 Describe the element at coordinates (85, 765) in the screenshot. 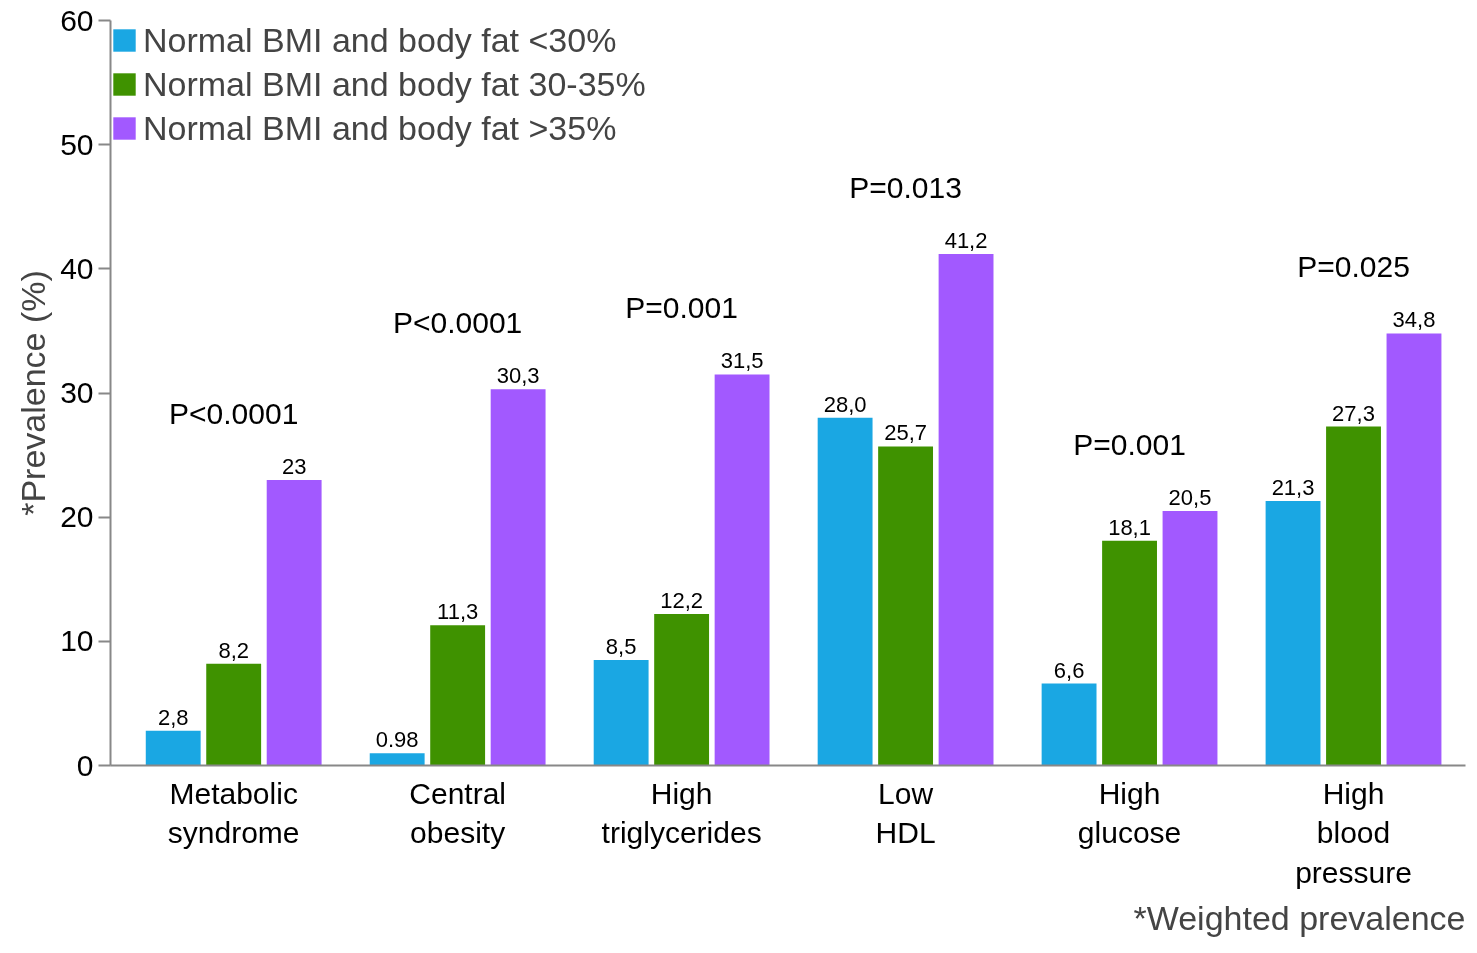

I see `y-tick-label: 0` at that location.